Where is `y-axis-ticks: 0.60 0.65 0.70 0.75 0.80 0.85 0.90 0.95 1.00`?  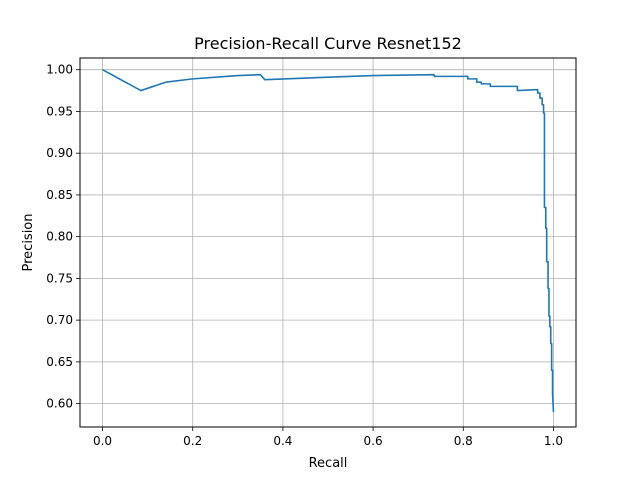 y-axis-ticks: 0.60 0.65 0.70 0.75 0.80 0.85 0.90 0.95 1.00 is located at coordinates (63, 237).